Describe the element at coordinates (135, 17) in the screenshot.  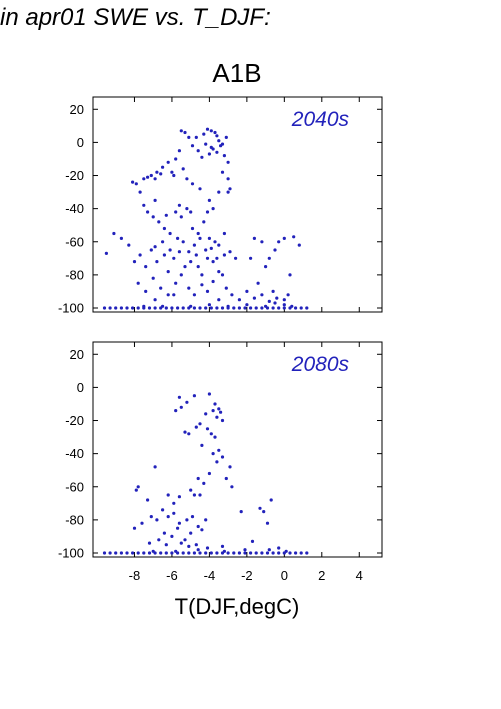
I see `page-title: in apr01 SWE vs. T_DJF:` at that location.